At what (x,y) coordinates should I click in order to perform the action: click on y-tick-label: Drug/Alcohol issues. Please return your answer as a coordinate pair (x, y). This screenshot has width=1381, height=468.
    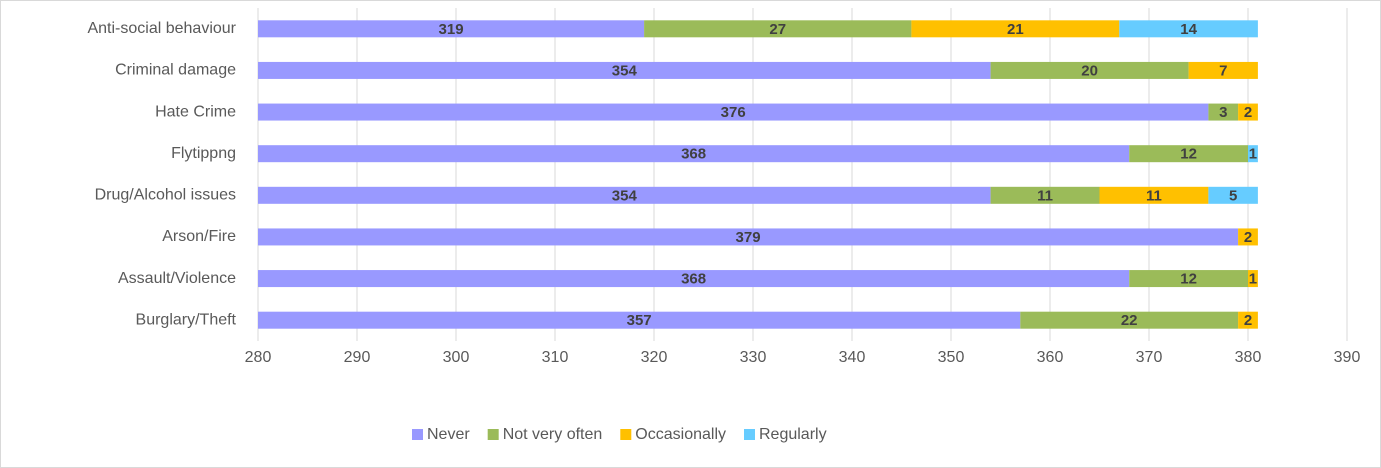
    Looking at the image, I should click on (165, 195).